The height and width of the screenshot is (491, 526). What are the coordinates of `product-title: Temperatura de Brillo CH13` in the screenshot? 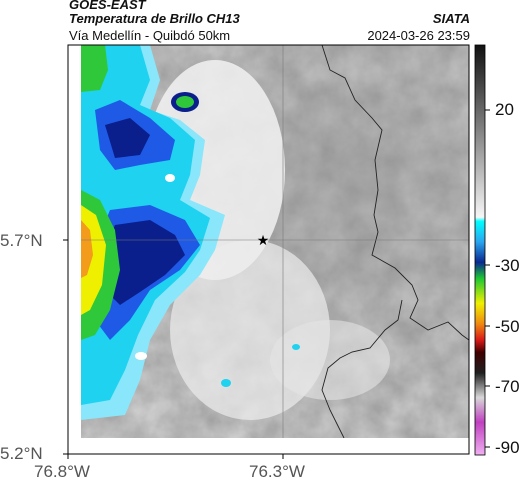 It's located at (154, 18).